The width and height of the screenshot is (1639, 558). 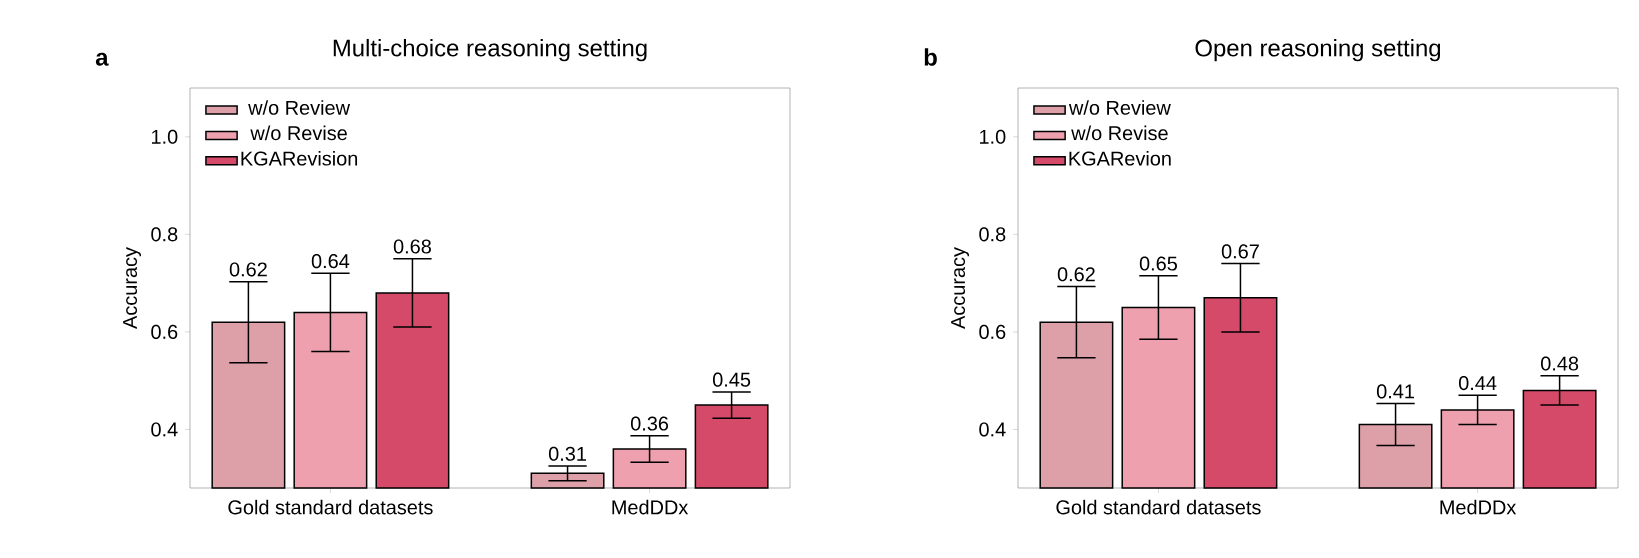 I want to click on legend-label: KGARevion, so click(x=1120, y=158).